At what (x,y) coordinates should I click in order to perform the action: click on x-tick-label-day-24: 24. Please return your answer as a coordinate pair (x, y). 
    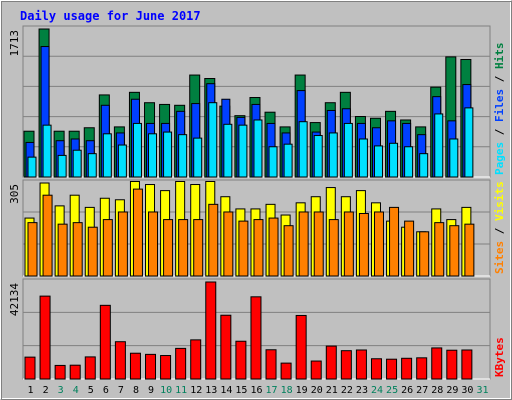
    Looking at the image, I should click on (377, 390).